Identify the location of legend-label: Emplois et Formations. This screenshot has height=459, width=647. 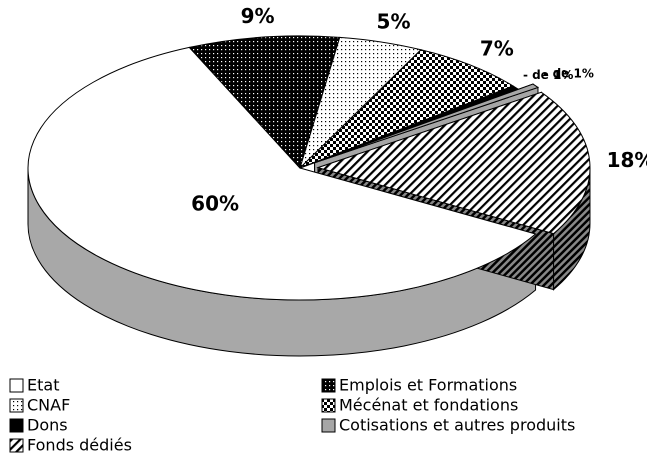
(428, 385).